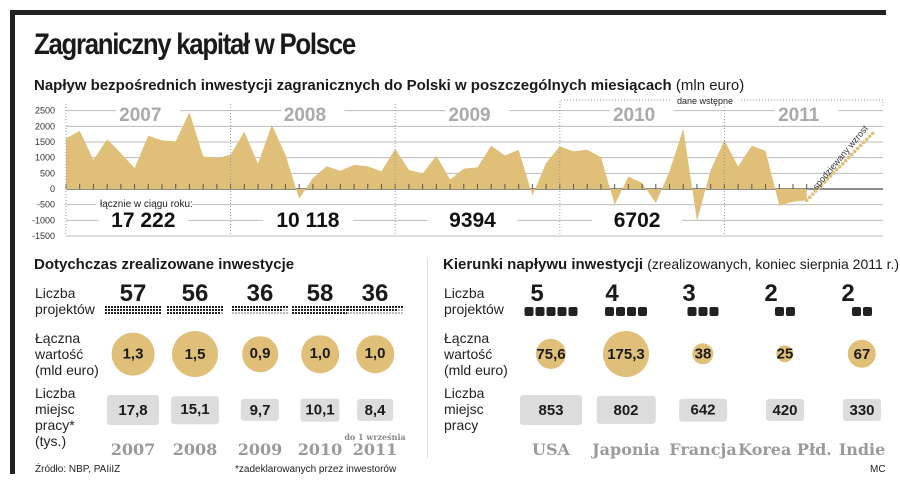 The width and height of the screenshot is (900, 484). I want to click on left-rule, so click(12, 242).